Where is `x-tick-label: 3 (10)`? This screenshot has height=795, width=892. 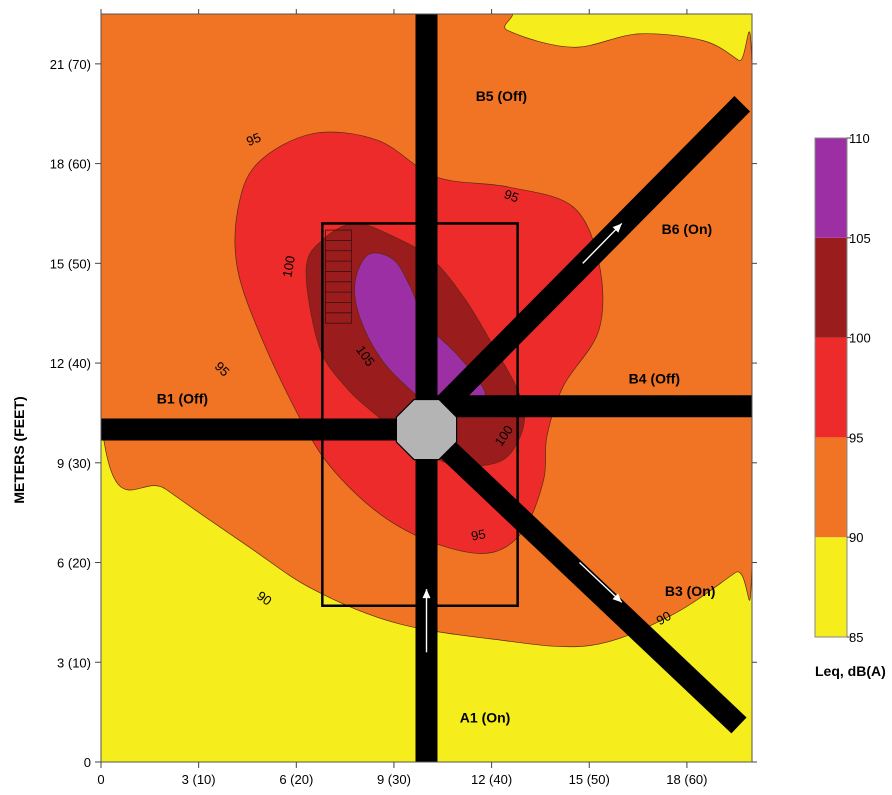
x-tick-label: 3 (10) is located at coordinates (199, 779).